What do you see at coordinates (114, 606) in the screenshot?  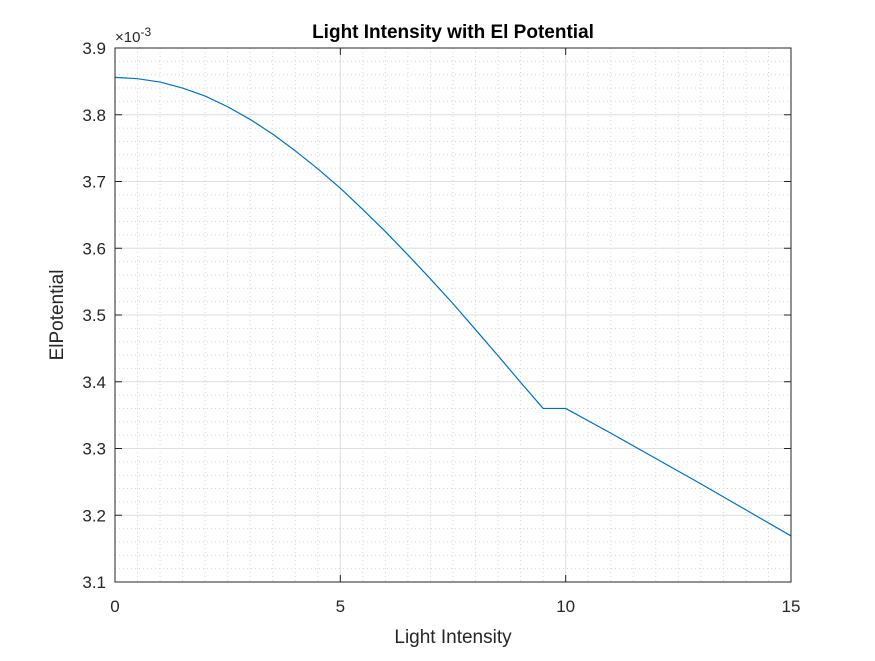 I see `x-tick-label: 0` at bounding box center [114, 606].